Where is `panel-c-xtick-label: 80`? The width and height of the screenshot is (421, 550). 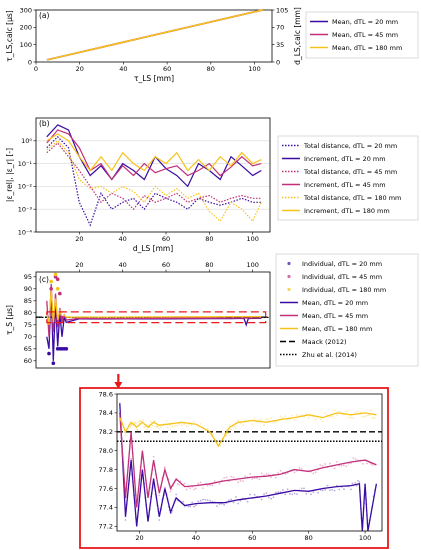 panel-c-xtick-label: 80 is located at coordinates (209, 265).